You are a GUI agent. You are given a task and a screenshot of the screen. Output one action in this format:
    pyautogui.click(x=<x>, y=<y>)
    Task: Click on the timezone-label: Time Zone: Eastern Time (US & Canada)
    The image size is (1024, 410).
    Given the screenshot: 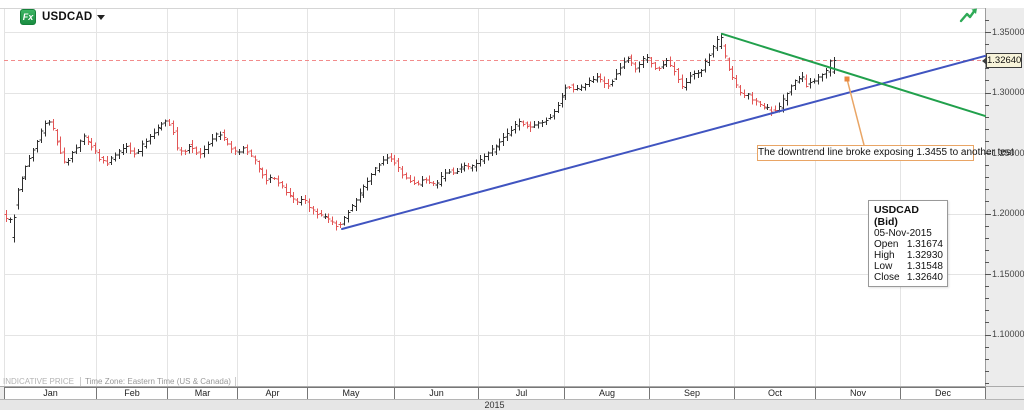 What is the action you would take?
    pyautogui.click(x=157, y=381)
    